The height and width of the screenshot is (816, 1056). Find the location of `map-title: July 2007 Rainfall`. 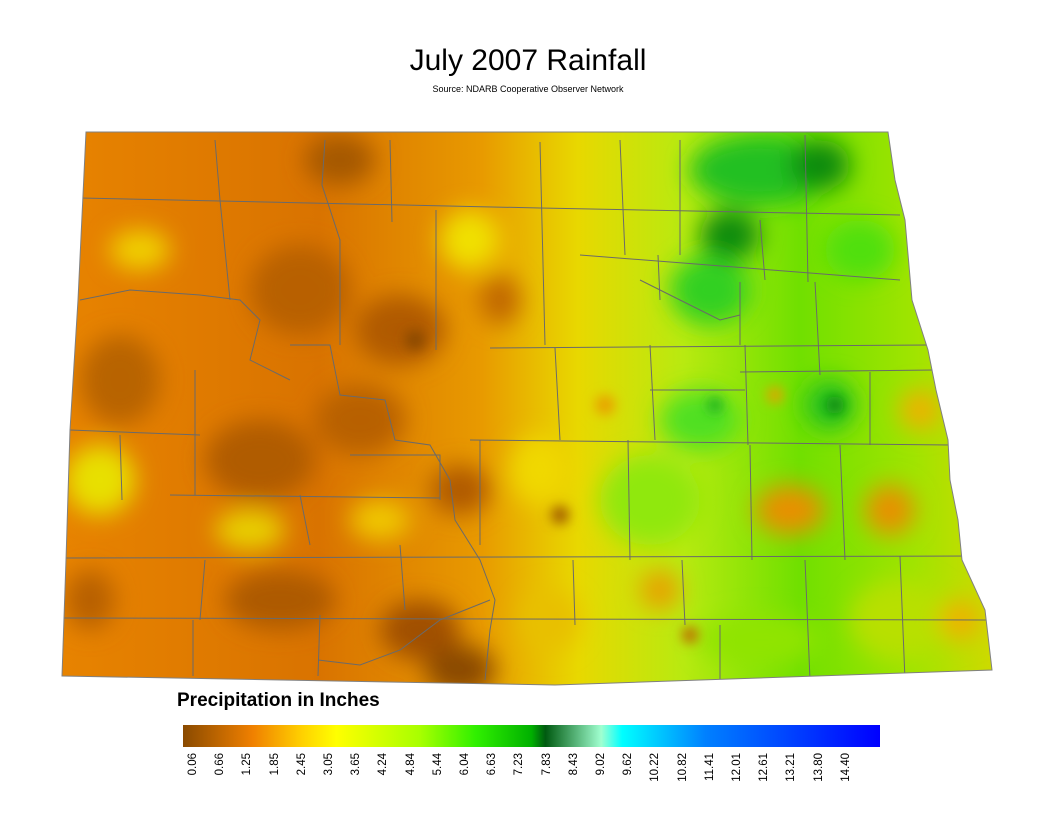

map-title: July 2007 Rainfall is located at coordinates (528, 60).